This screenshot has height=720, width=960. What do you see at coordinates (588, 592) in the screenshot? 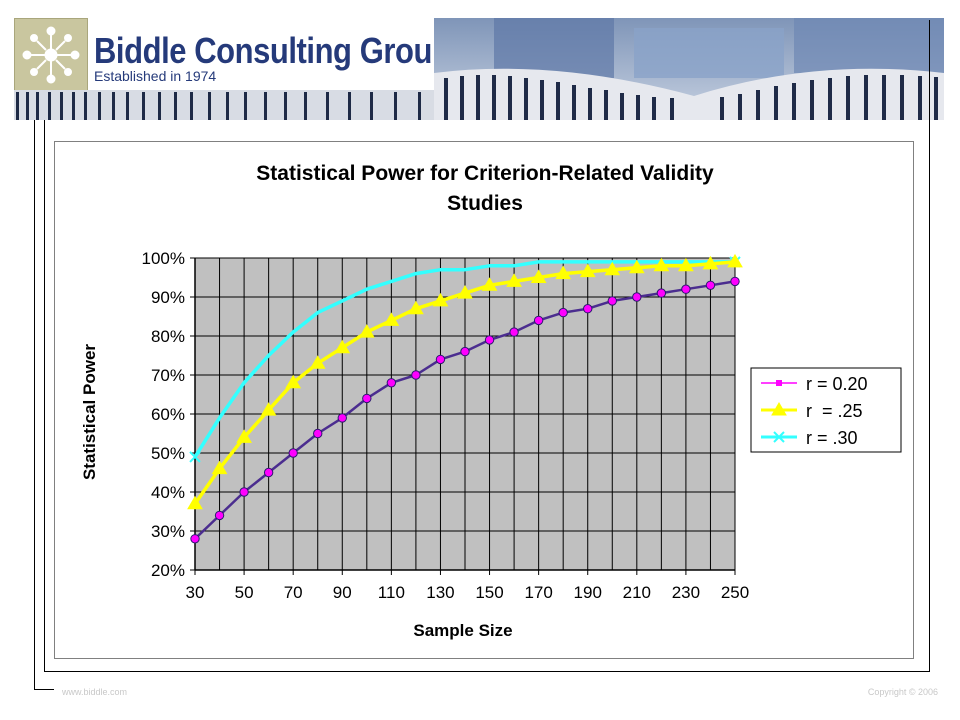
I see `x-tick-label: 190` at bounding box center [588, 592].